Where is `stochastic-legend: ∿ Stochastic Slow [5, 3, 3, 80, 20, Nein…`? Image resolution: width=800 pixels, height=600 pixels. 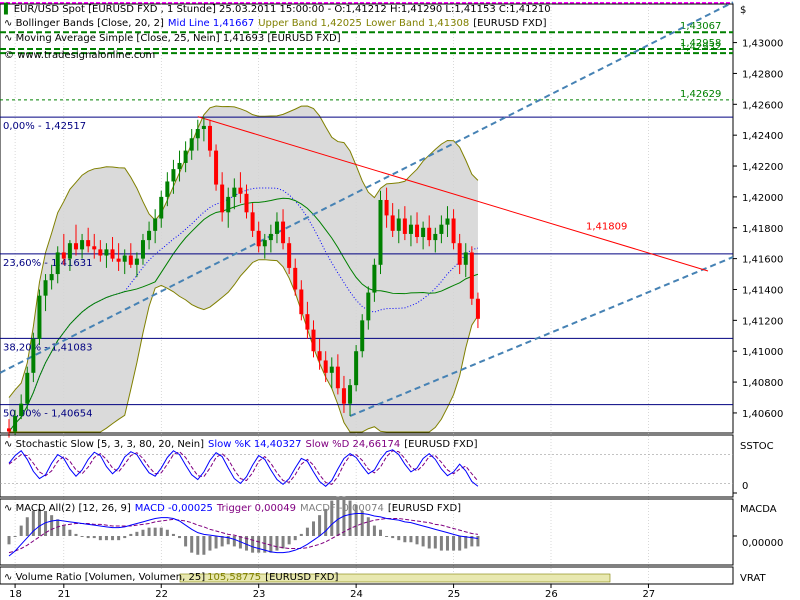 stochastic-legend: ∿ Stochastic Slow [5, 3, 3, 80, 20, Nein… is located at coordinates (241, 444).